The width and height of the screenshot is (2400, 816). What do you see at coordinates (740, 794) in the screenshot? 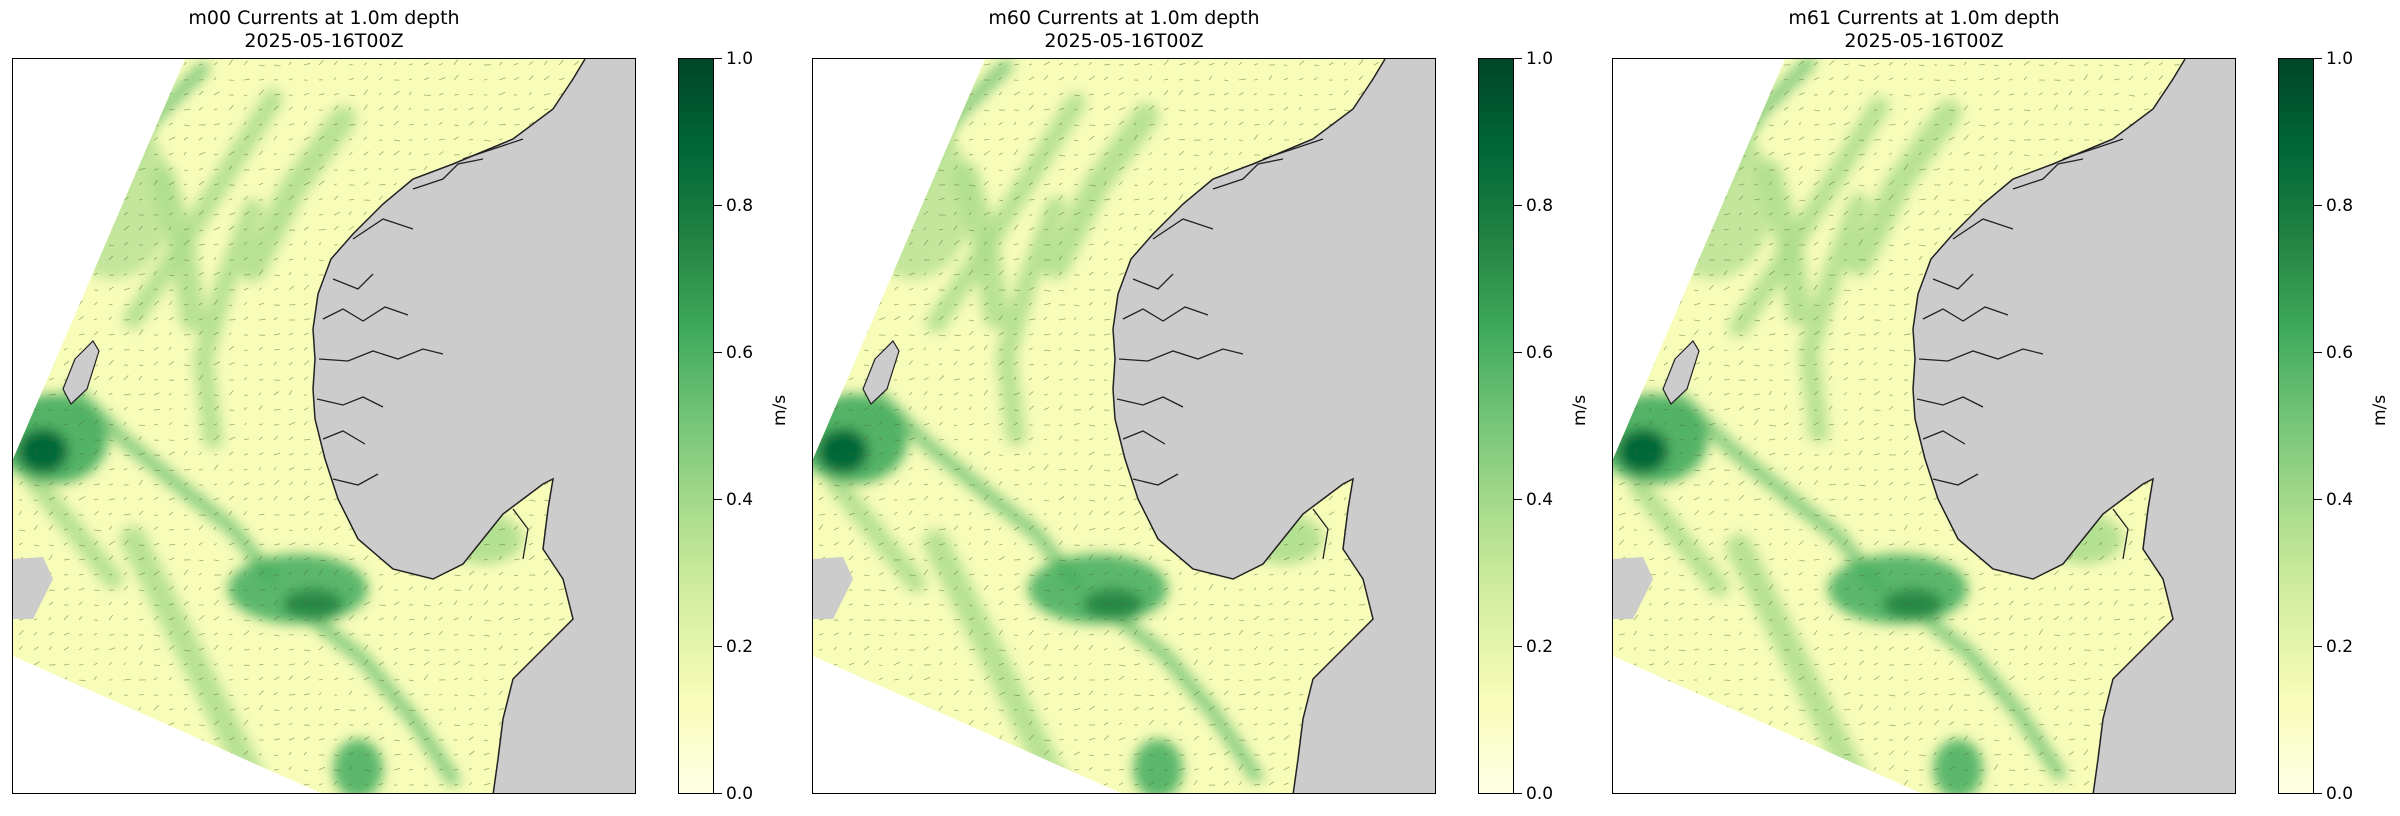
I see `colorbar-tick-label: 0.0` at bounding box center [740, 794].